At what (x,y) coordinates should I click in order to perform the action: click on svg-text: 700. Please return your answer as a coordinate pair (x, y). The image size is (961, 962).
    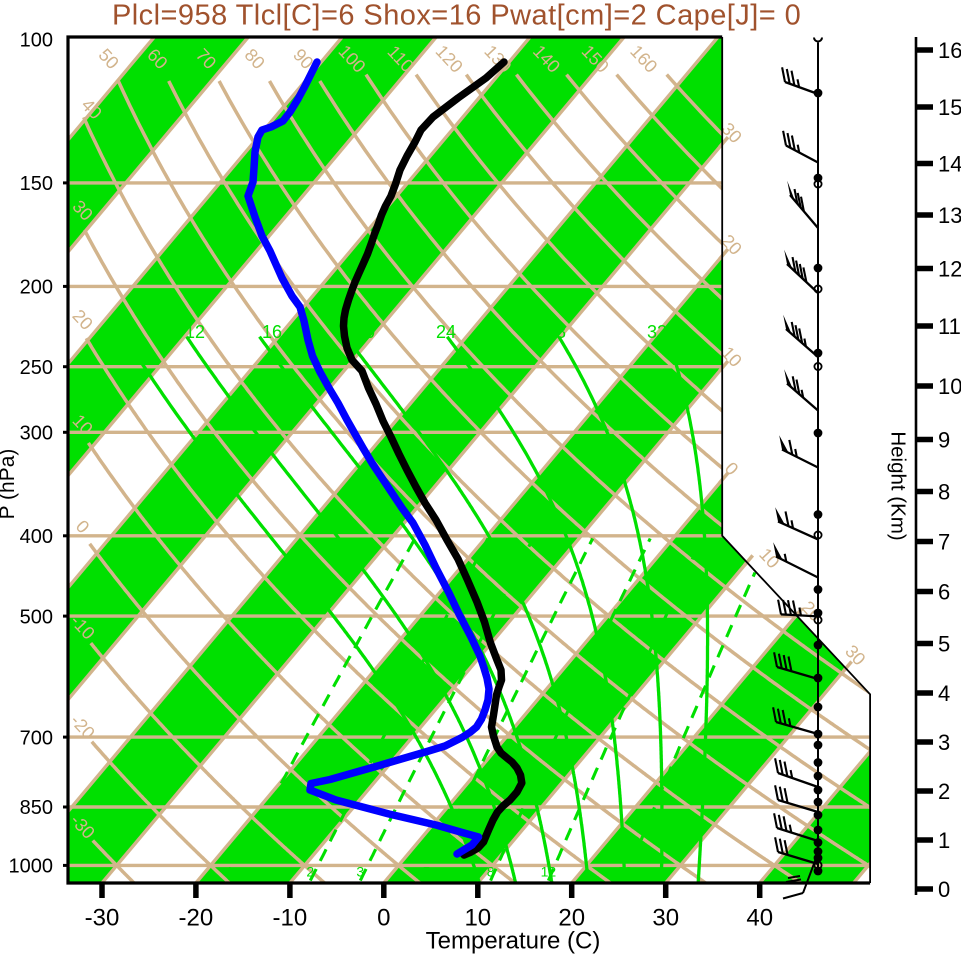
    Looking at the image, I should click on (36, 738).